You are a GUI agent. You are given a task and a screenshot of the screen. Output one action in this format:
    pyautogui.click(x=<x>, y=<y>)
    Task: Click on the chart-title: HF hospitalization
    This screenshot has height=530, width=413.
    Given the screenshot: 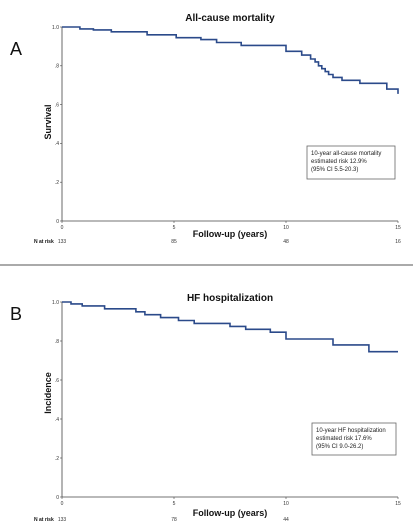 What is the action you would take?
    pyautogui.click(x=230, y=298)
    